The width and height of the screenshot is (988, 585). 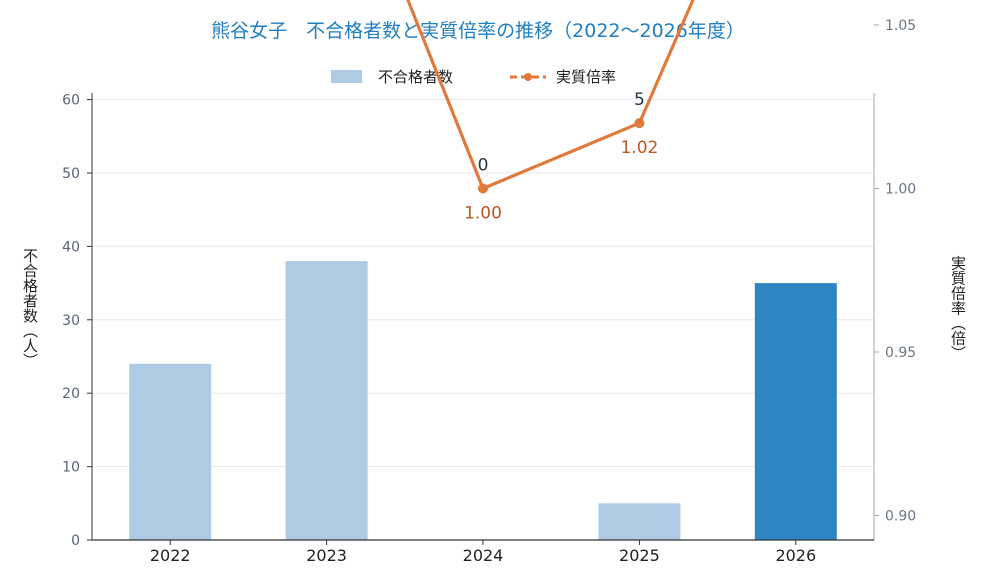 I want to click on right-tick-label: 0.95, so click(x=900, y=353).